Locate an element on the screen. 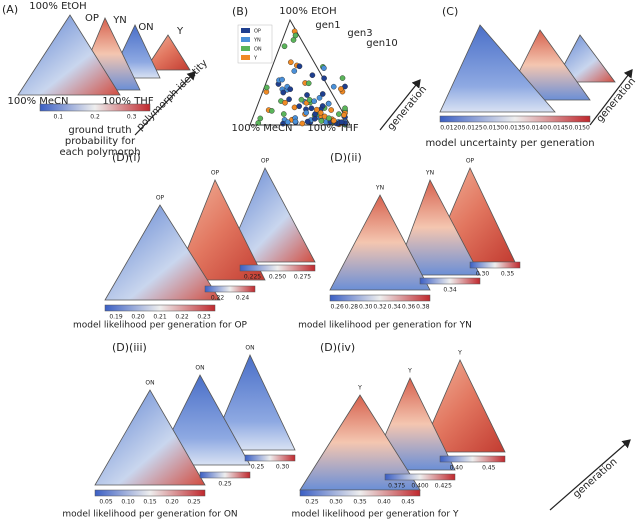  colorbar-tick-label: 0.425 is located at coordinates (443, 486).